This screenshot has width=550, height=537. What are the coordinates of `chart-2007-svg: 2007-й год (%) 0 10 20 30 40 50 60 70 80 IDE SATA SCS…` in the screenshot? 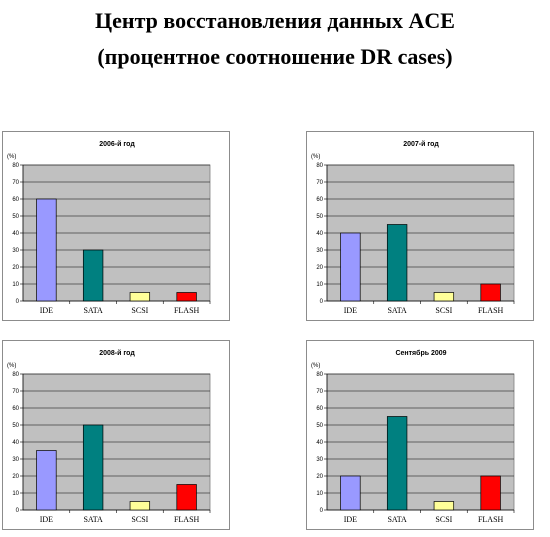 It's located at (413, 227).